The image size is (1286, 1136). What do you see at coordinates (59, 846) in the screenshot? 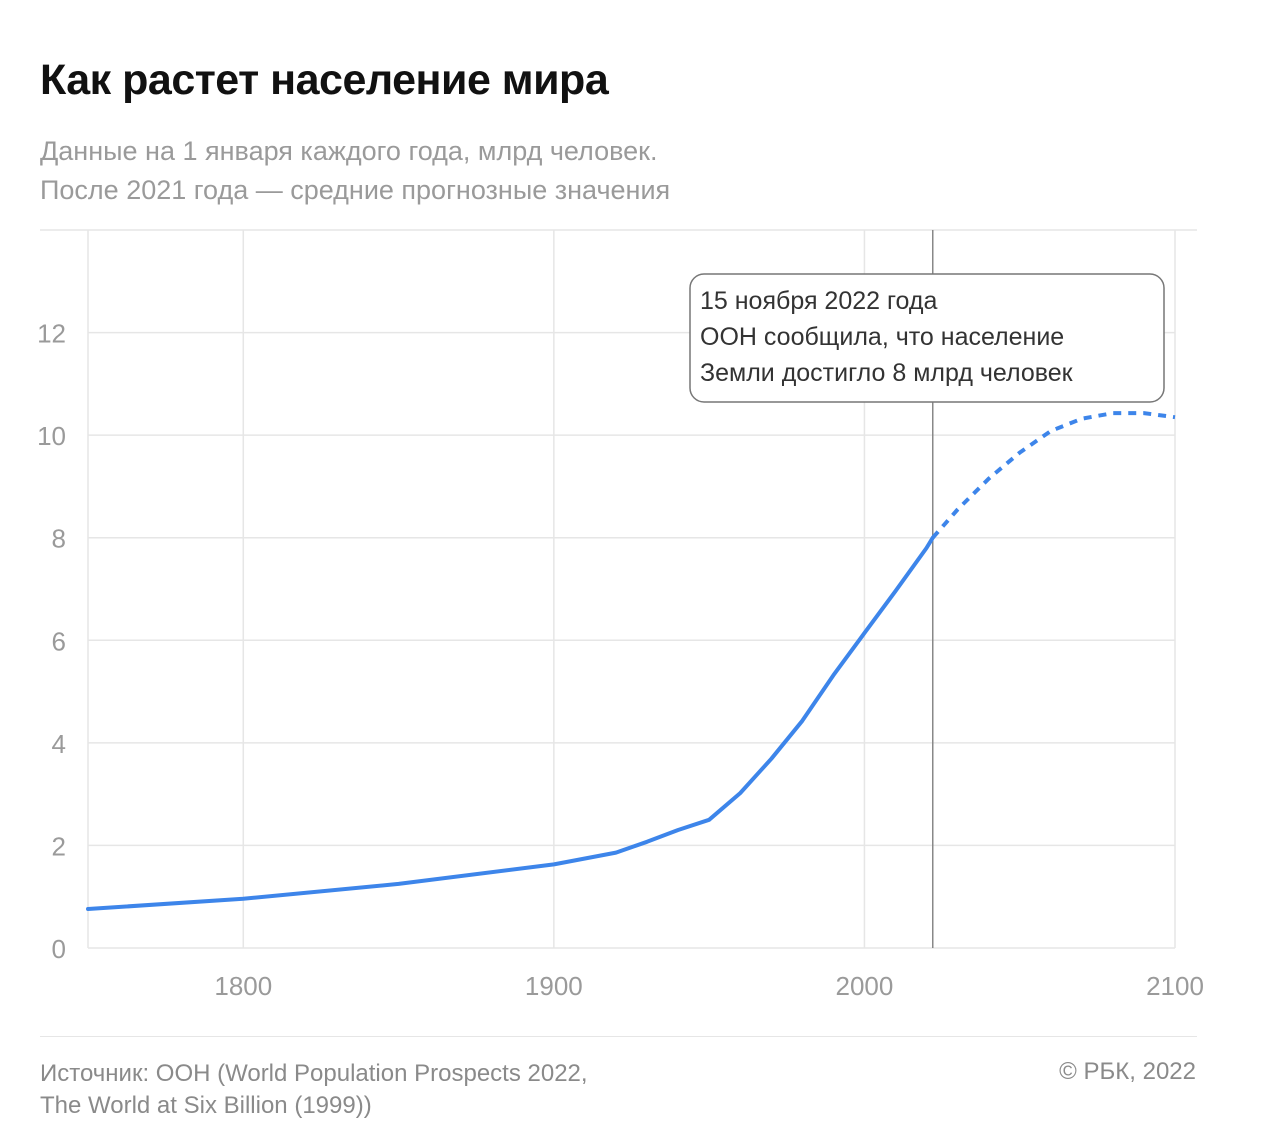
I see `y-tick-label-2: 2` at bounding box center [59, 846].